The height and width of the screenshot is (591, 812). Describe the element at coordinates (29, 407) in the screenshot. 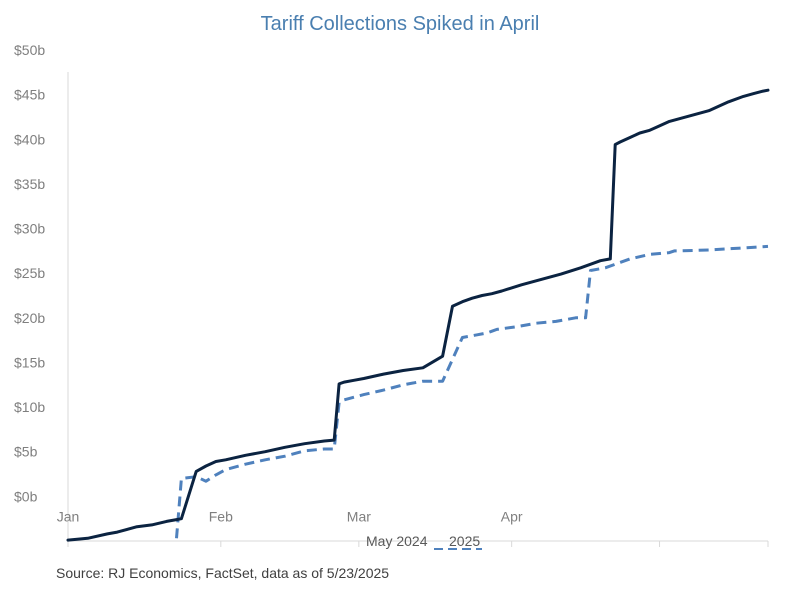

I see `y-tick-label: $10b` at that location.